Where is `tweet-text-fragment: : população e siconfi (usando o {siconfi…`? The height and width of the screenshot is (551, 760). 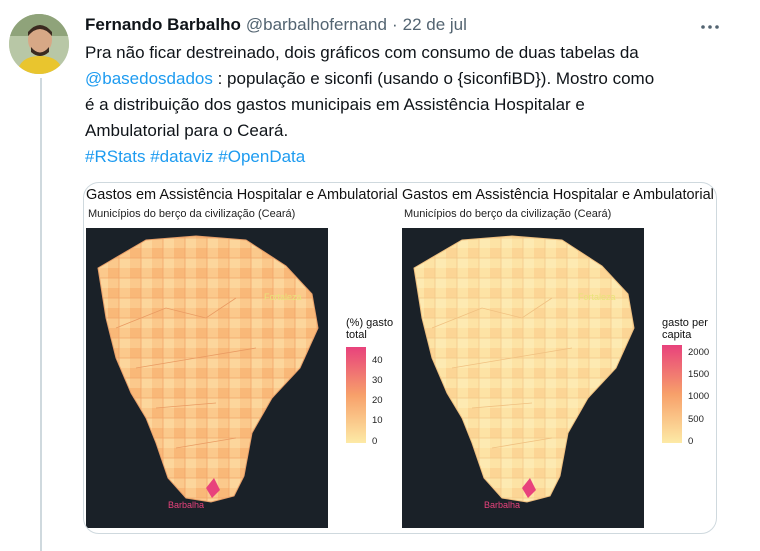
tweet-text-fragment: : população e siconfi (usando o {siconfi… is located at coordinates (433, 78).